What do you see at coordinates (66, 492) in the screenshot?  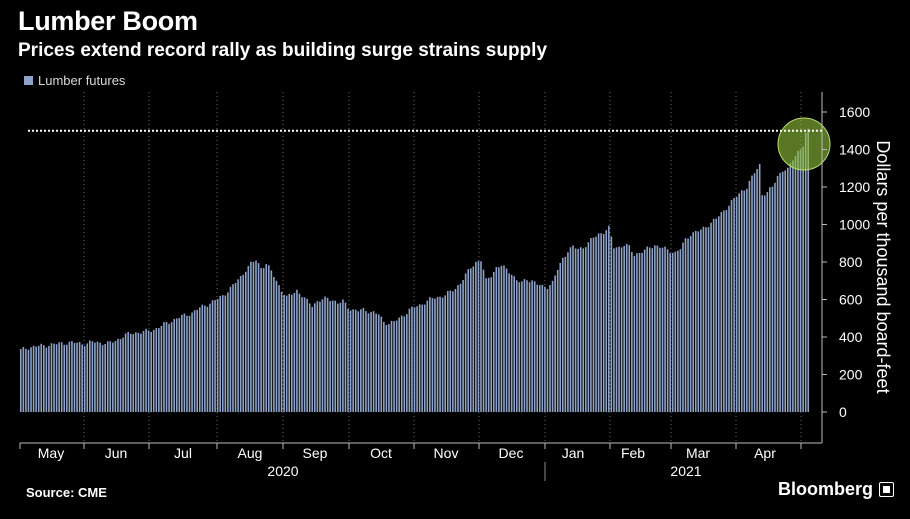 I see `source-note: Source: CME` at bounding box center [66, 492].